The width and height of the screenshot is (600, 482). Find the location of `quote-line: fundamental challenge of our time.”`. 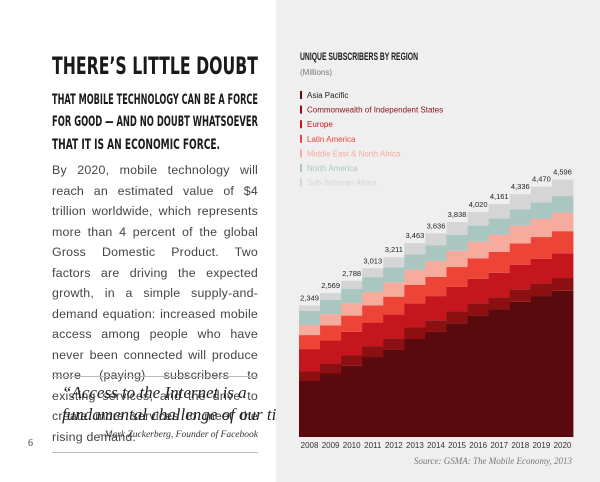

quote-line: fundamental challenge of our time.” is located at coordinates (186, 414).